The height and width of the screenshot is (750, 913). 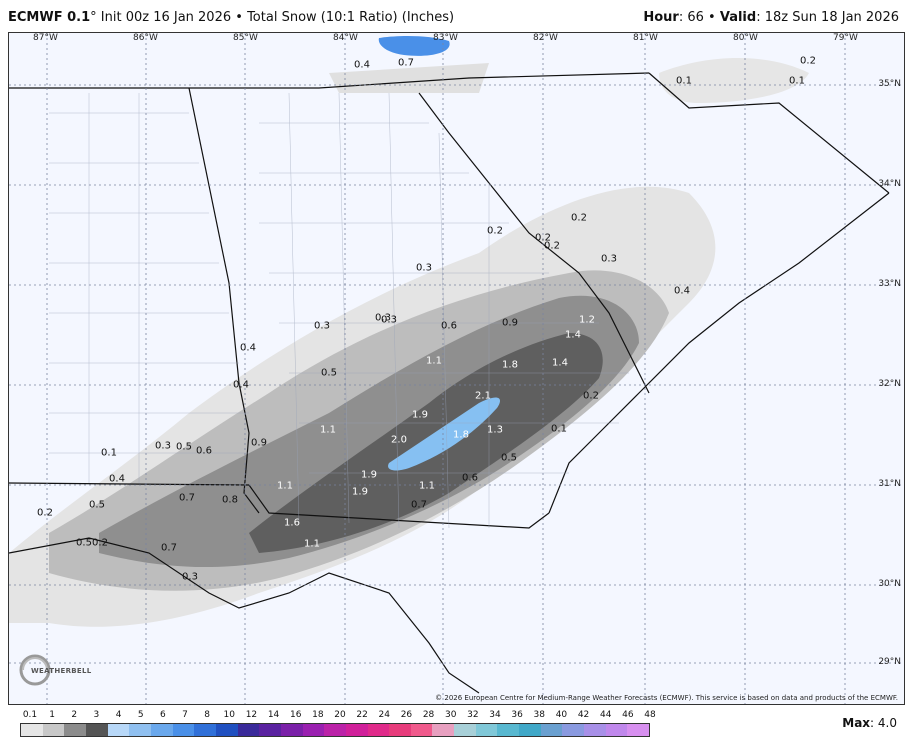 What do you see at coordinates (340, 715) in the screenshot?
I see `legend-tick-label: 20` at bounding box center [340, 715].